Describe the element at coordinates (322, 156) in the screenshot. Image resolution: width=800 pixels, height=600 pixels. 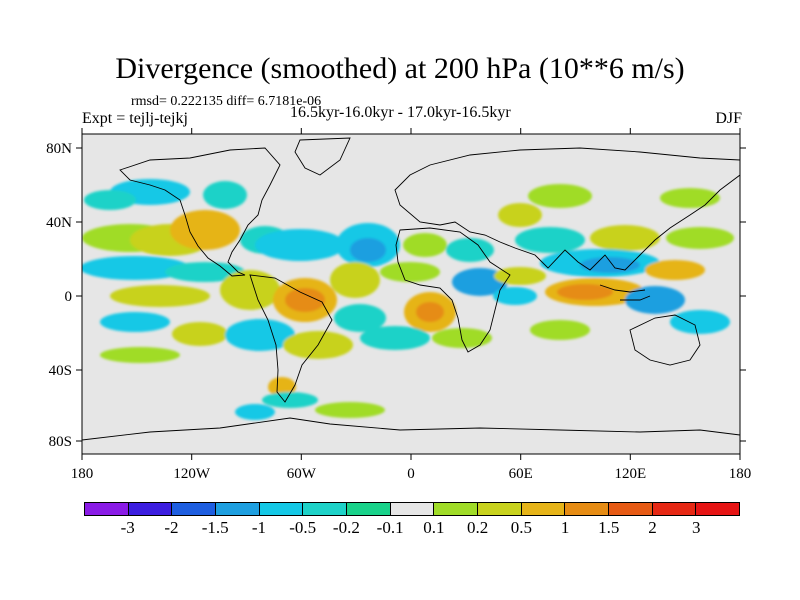
I see `coastline-greenland` at that location.